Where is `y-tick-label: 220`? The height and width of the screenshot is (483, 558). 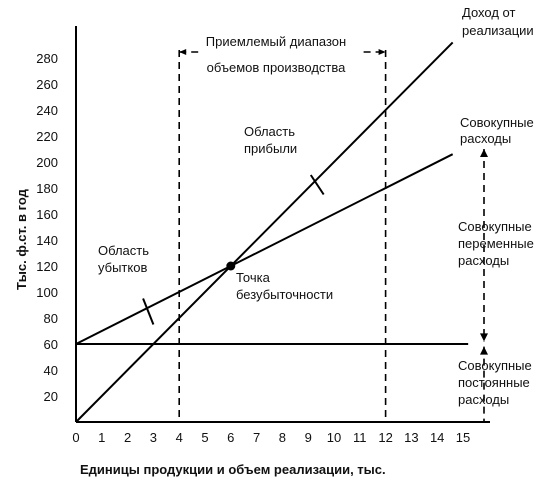
y-tick-label: 220 is located at coordinates (47, 136).